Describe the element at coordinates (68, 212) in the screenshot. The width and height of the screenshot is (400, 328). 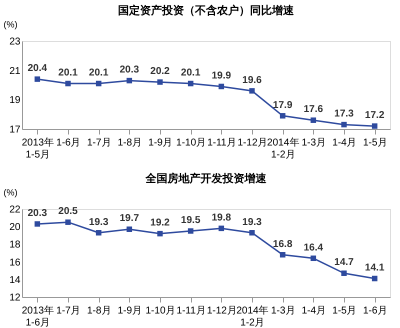
I see `data-label: 20.5` at that location.